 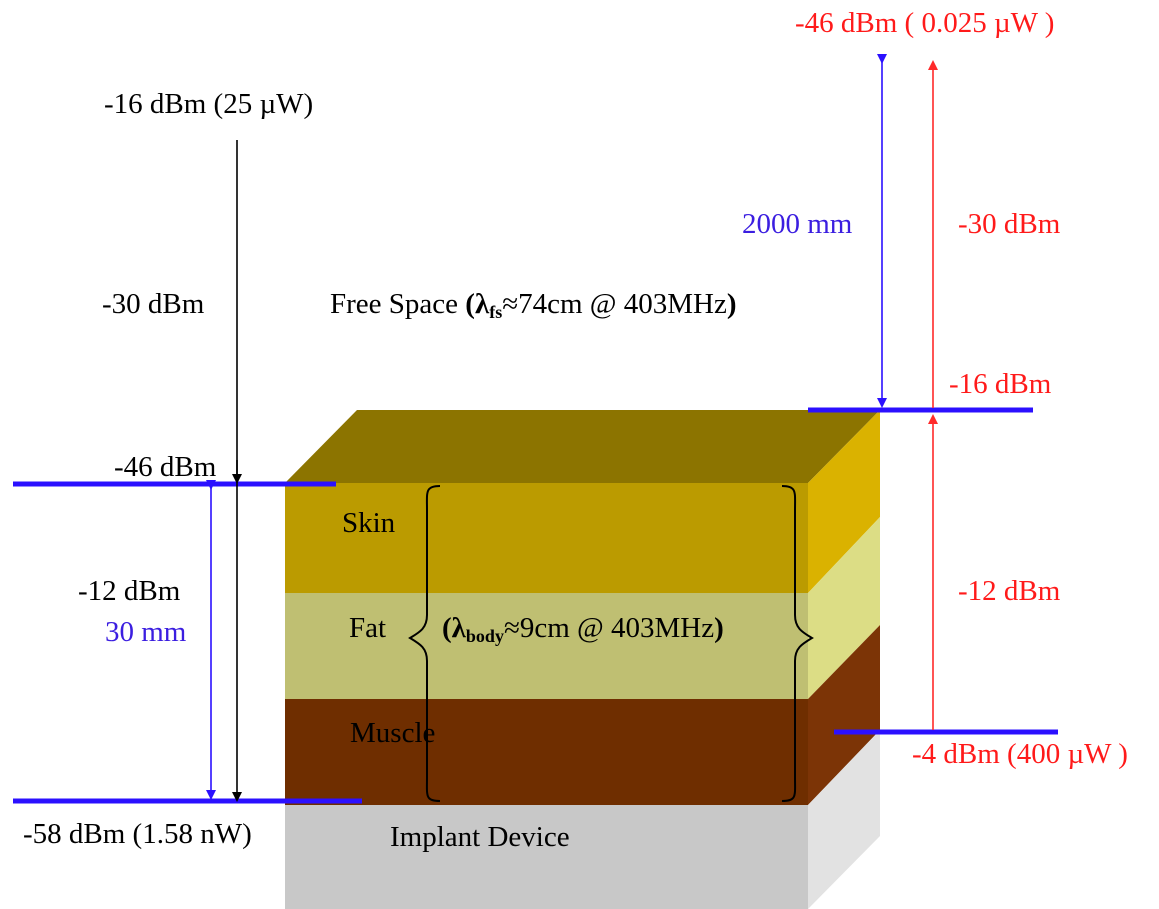 What do you see at coordinates (844, 819) in the screenshot?
I see `implant-side-face` at bounding box center [844, 819].